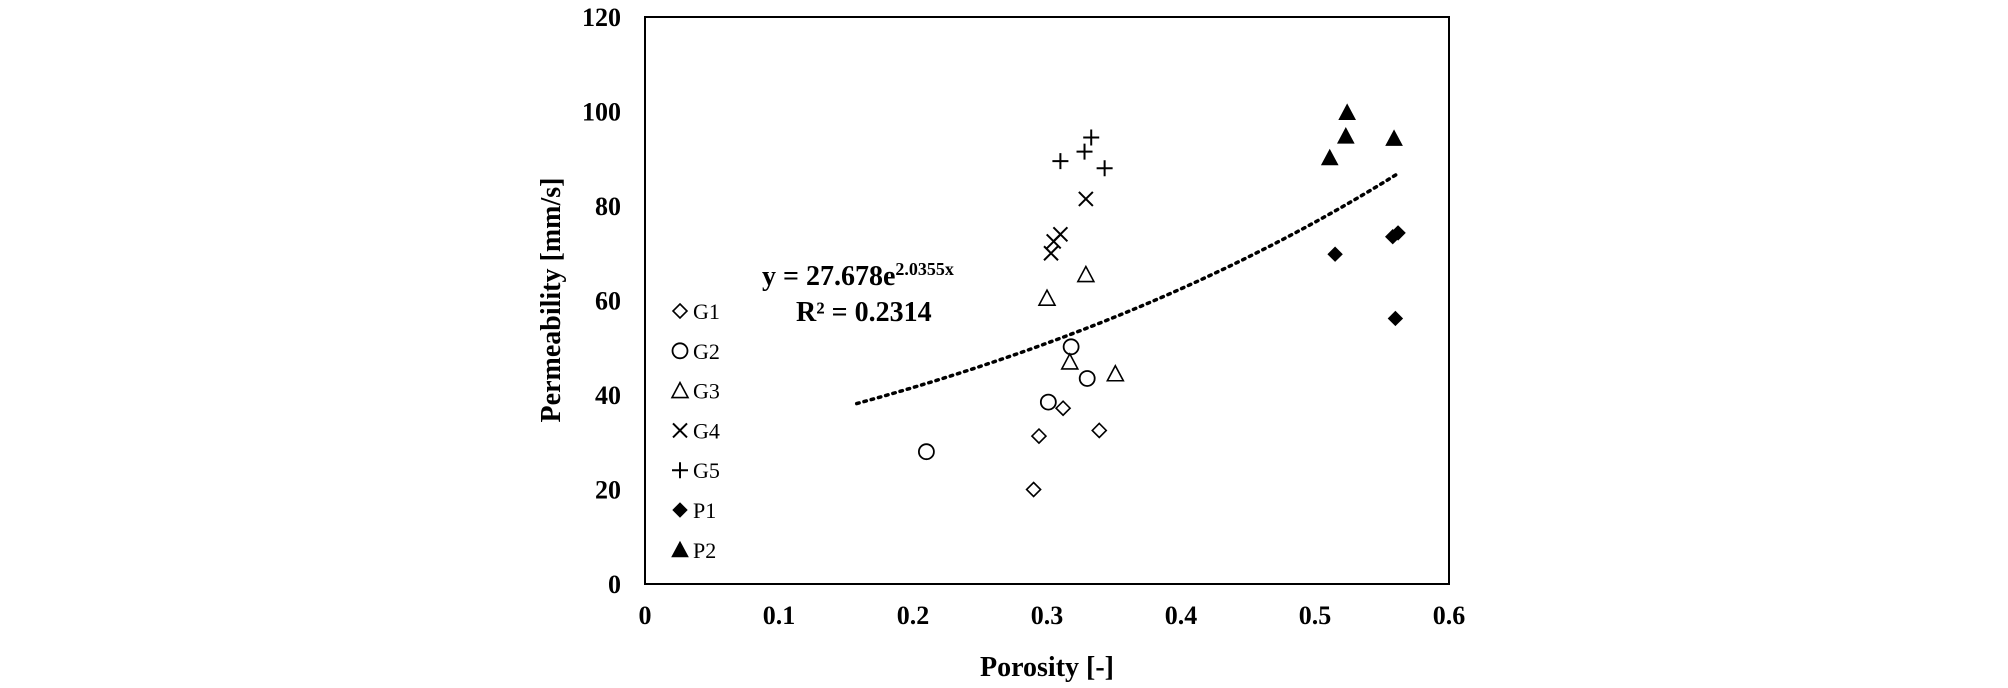 Image resolution: width=2008 pixels, height=688 pixels. What do you see at coordinates (864, 312) in the screenshot?
I see `trendline-r-squared: R² = 0.2314` at bounding box center [864, 312].